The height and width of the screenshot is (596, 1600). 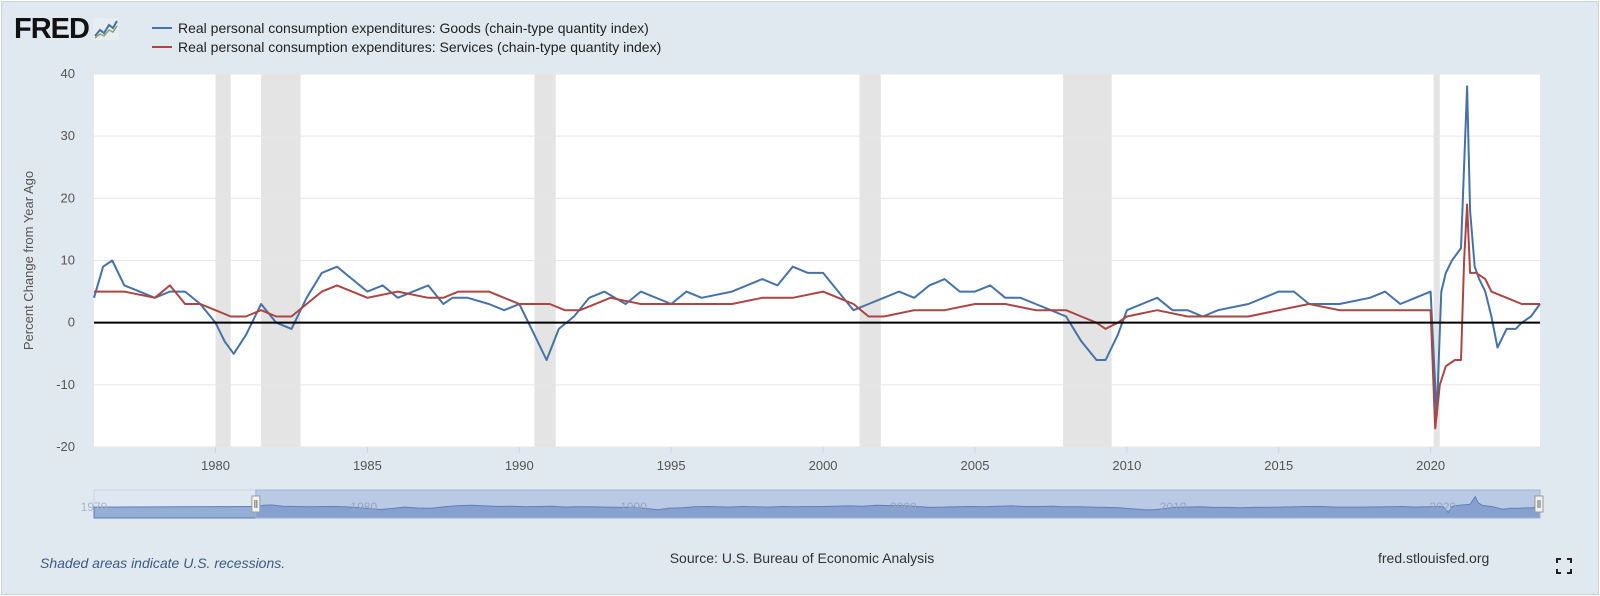 What do you see at coordinates (1564, 566) in the screenshot?
I see `fullscreen-icon` at bounding box center [1564, 566].